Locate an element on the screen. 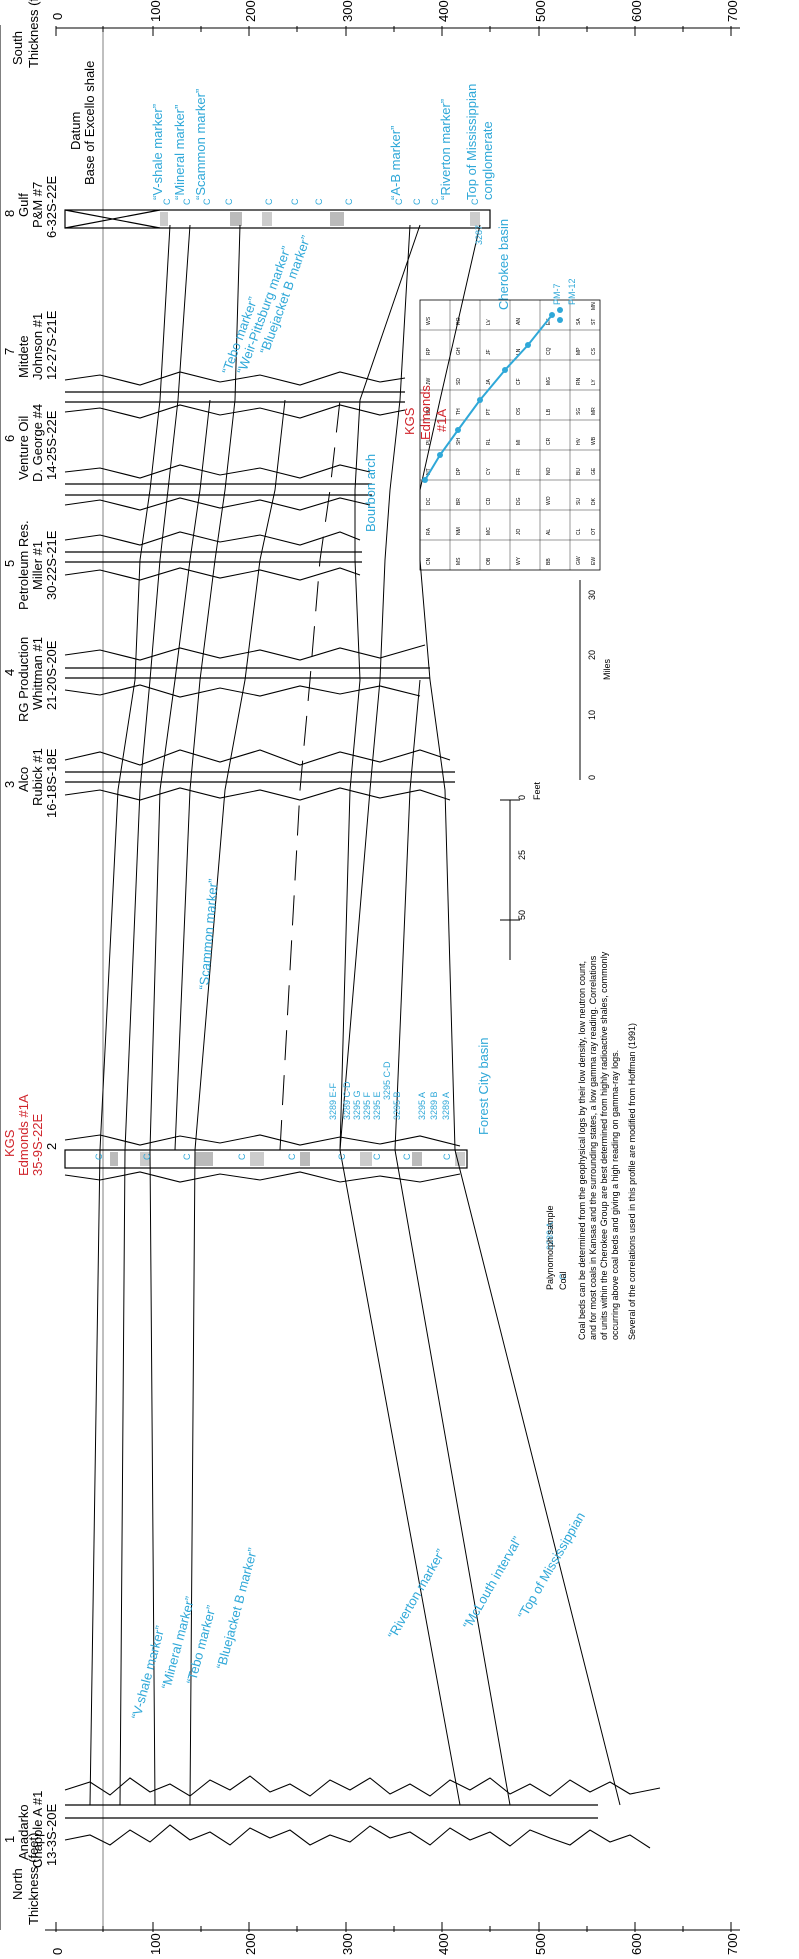 This screenshot has width=799, height=1959. coal-w8-3: C is located at coordinates (207, 201).